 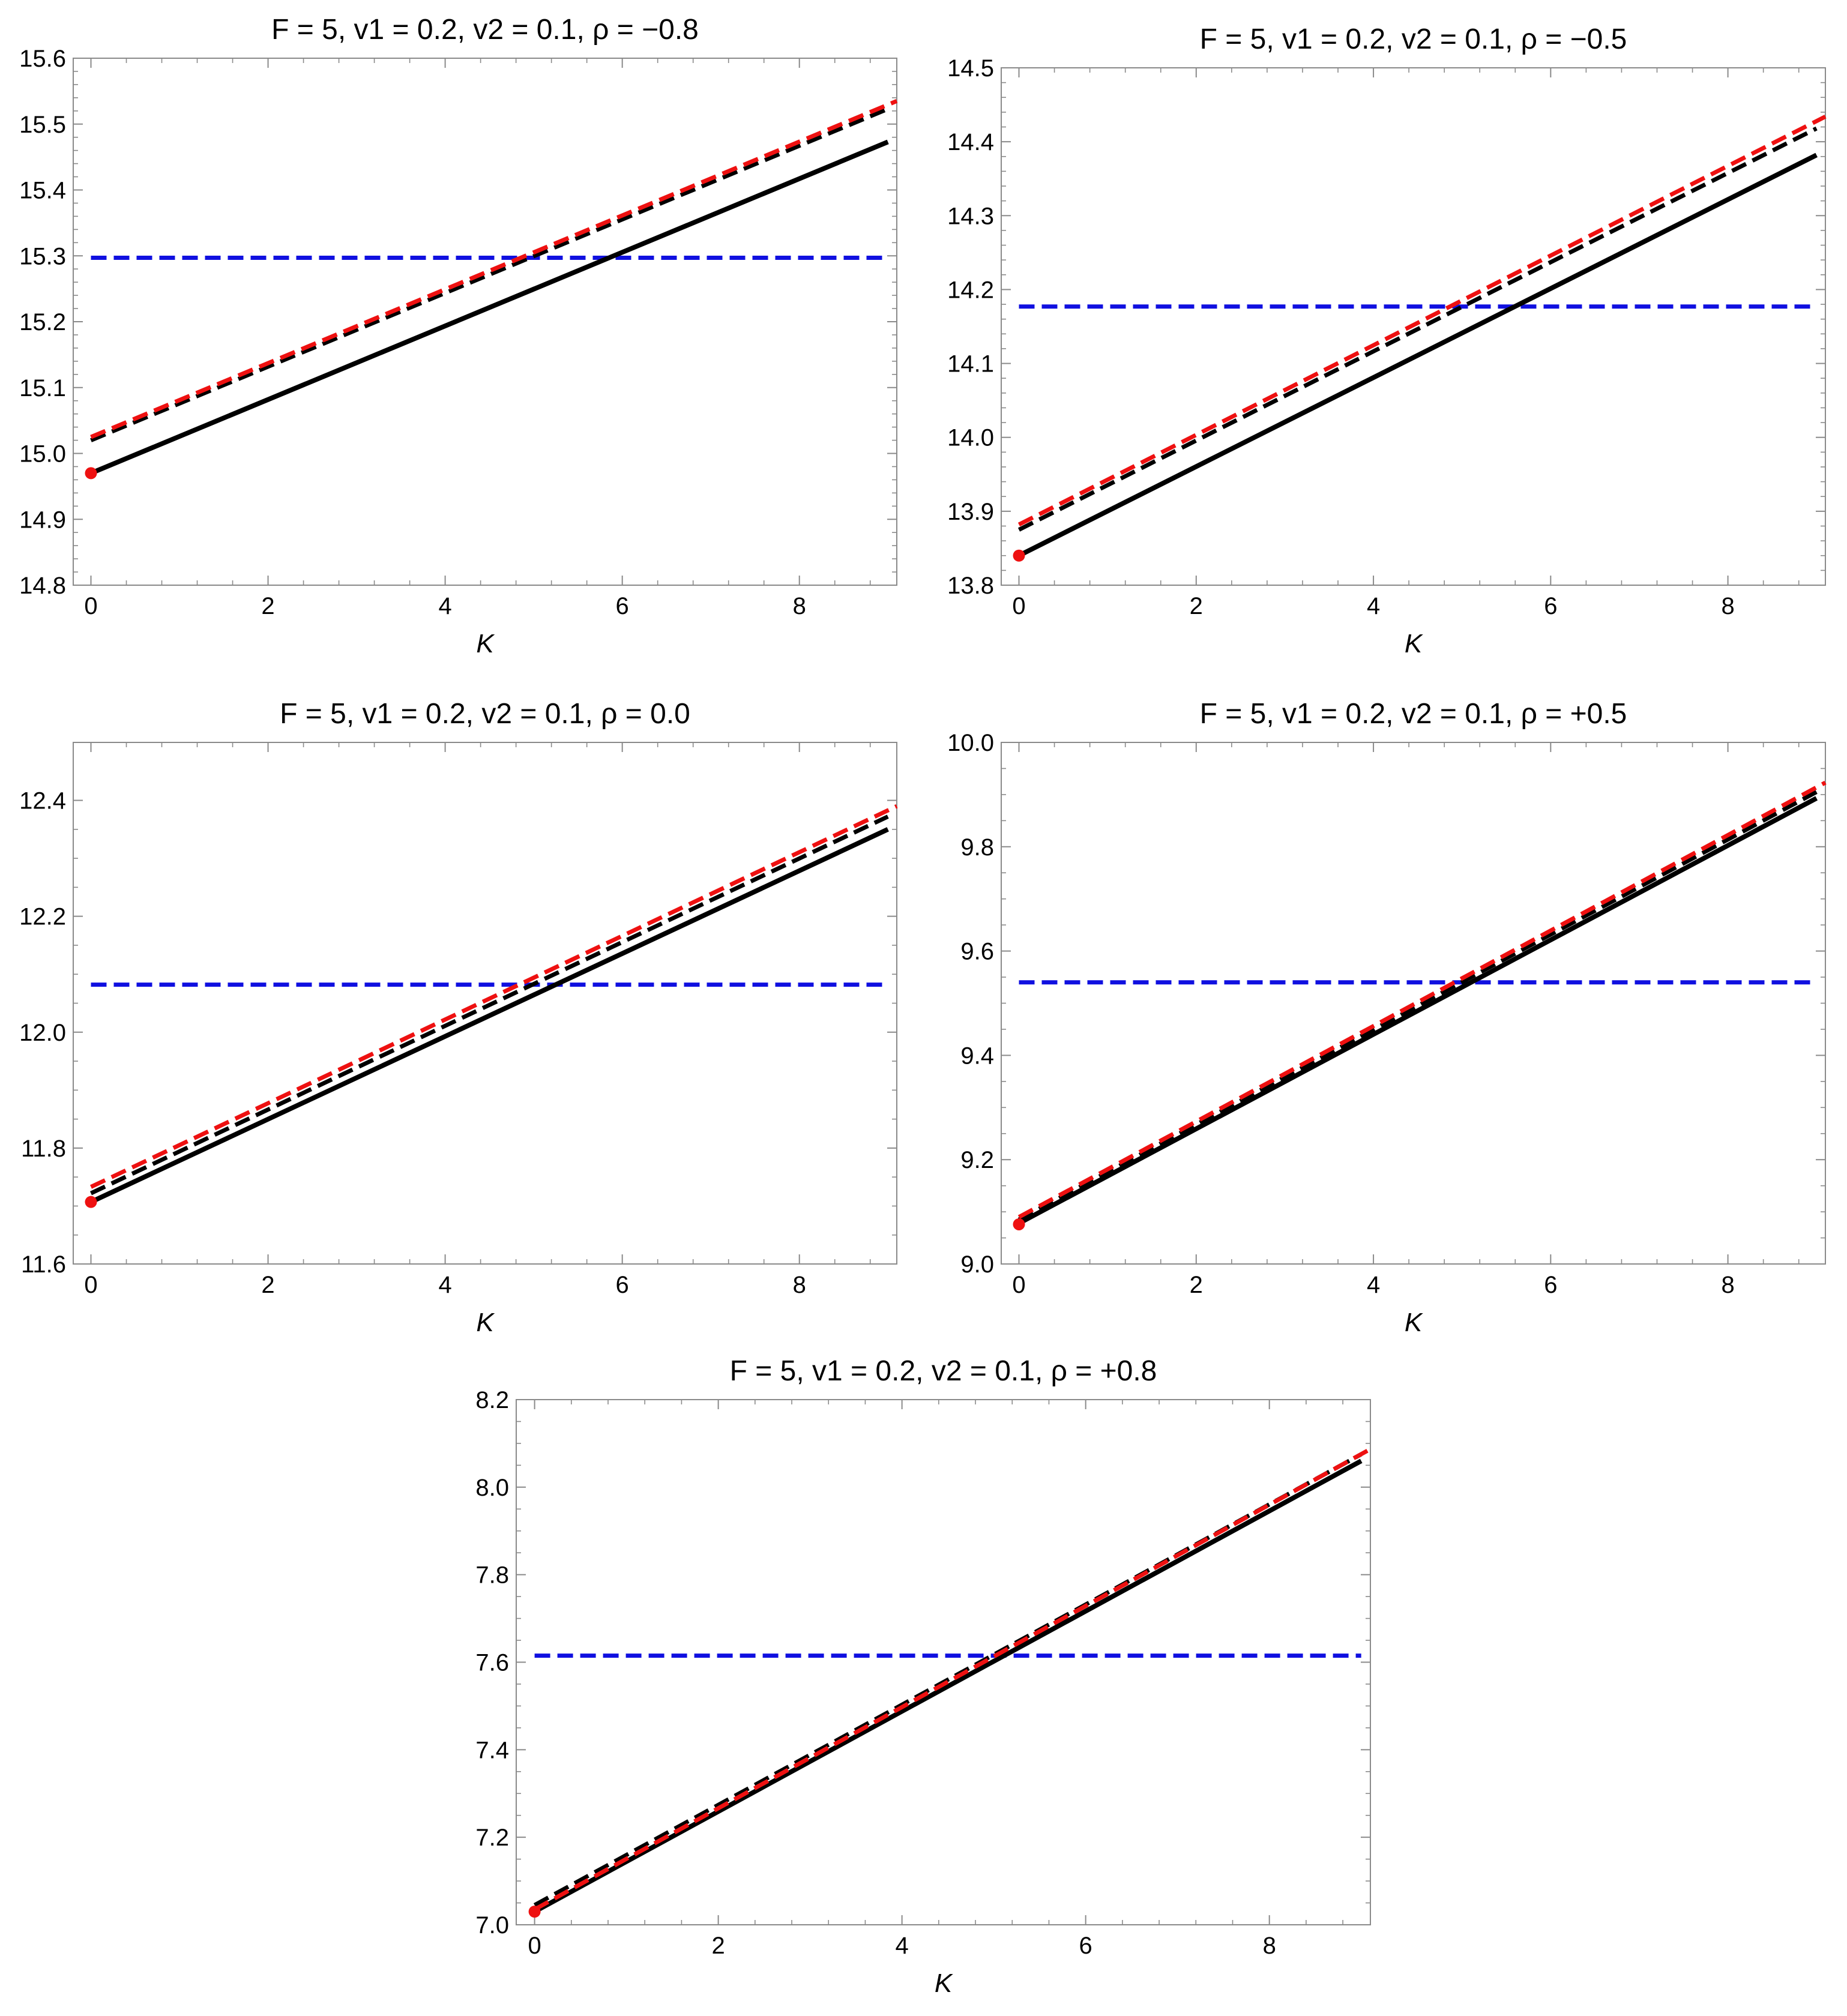 What do you see at coordinates (42, 388) in the screenshot?
I see `y-tick-label-15-1: 15.1` at bounding box center [42, 388].